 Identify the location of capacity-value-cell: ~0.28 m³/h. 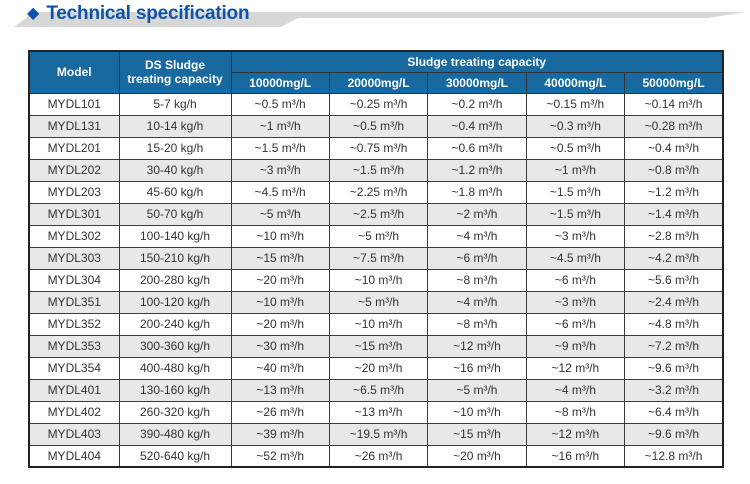
(674, 126).